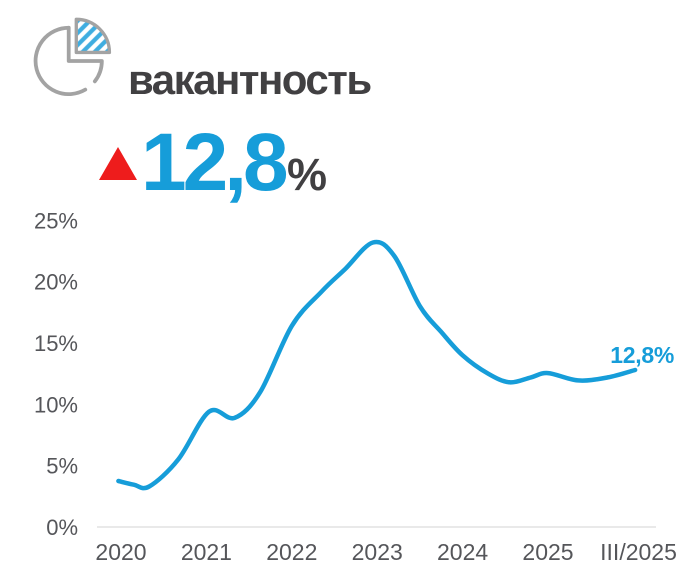  Describe the element at coordinates (62, 527) in the screenshot. I see `y-tick-label: 0%` at that location.